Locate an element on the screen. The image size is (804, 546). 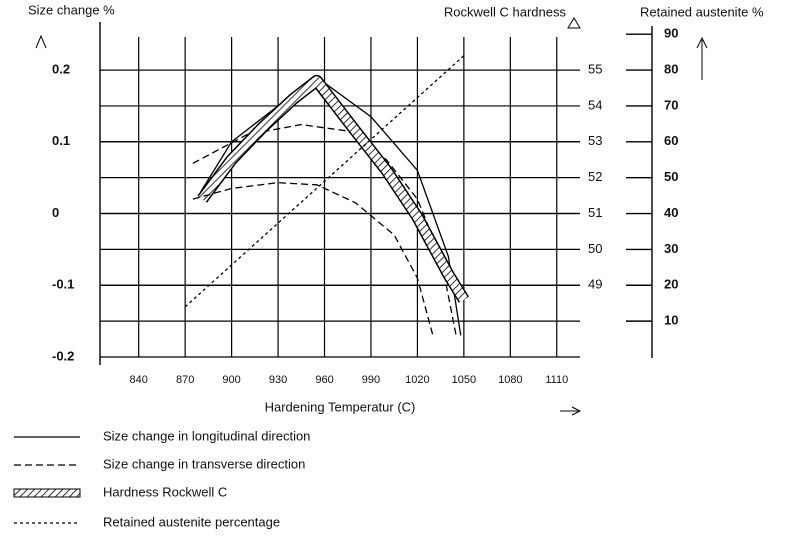
y-tick-label: 0.1 is located at coordinates (61, 140).